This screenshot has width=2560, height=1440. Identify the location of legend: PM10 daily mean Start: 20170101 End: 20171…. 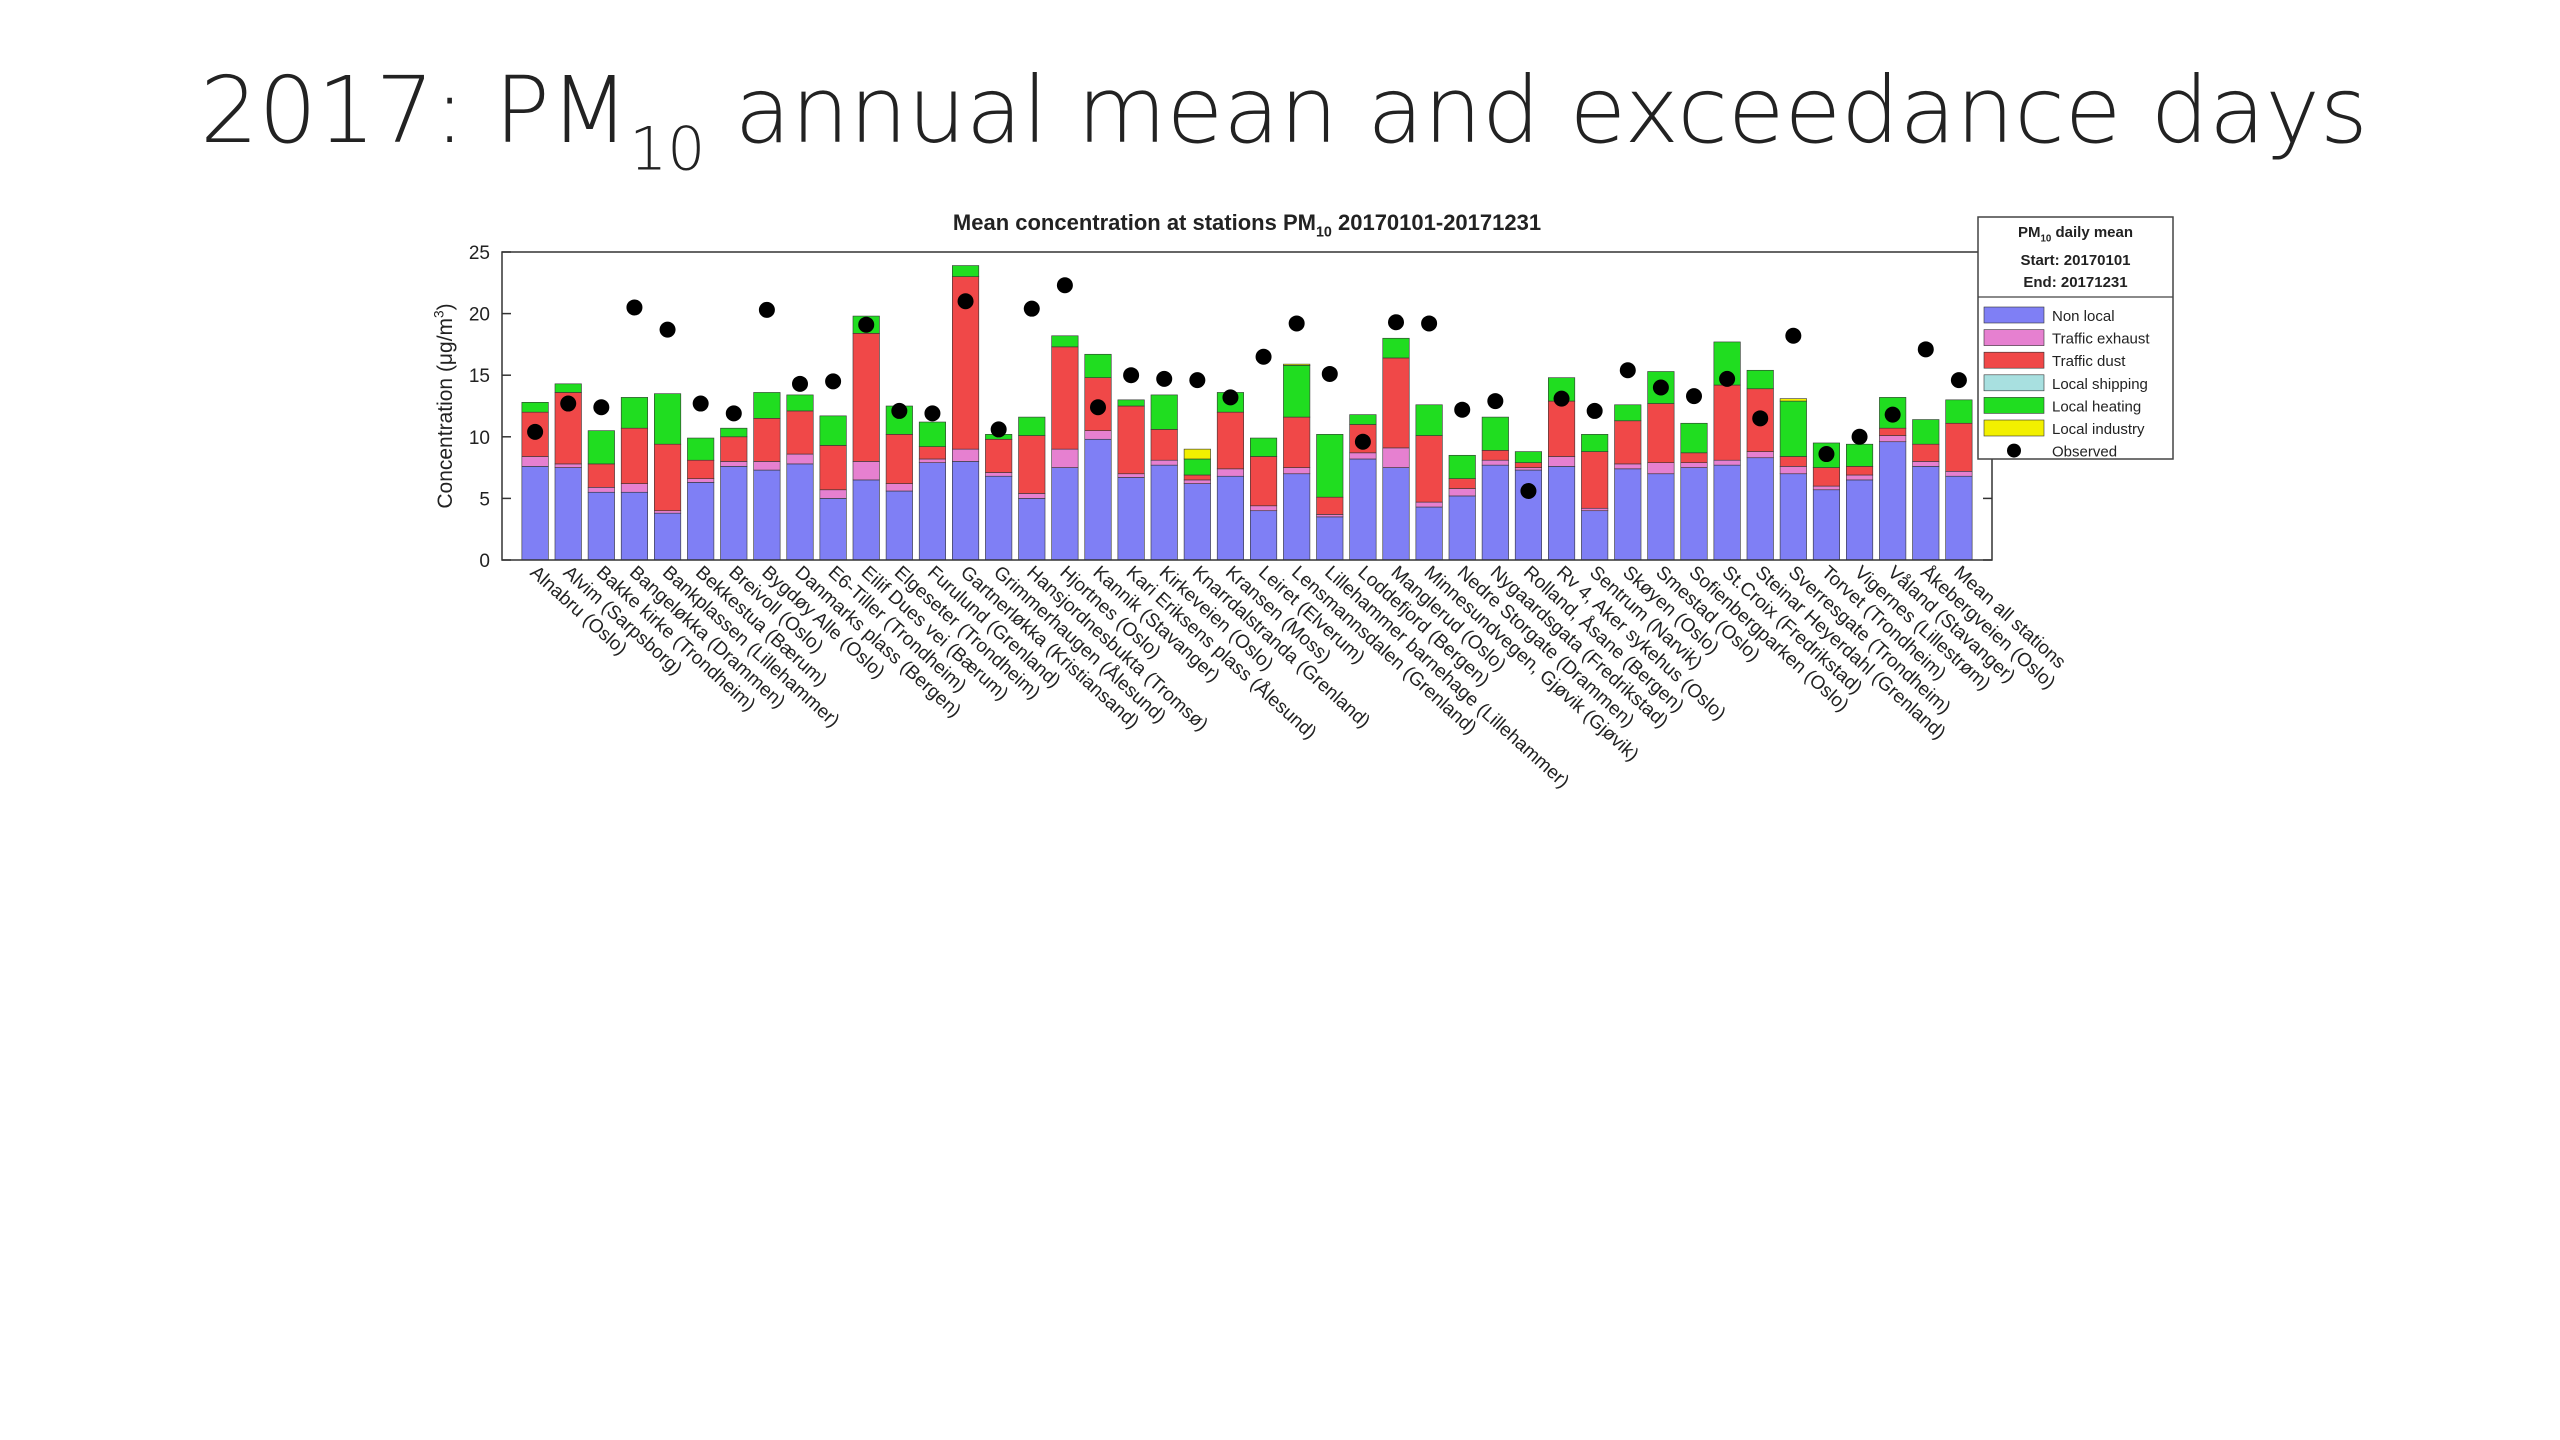
(2075, 338).